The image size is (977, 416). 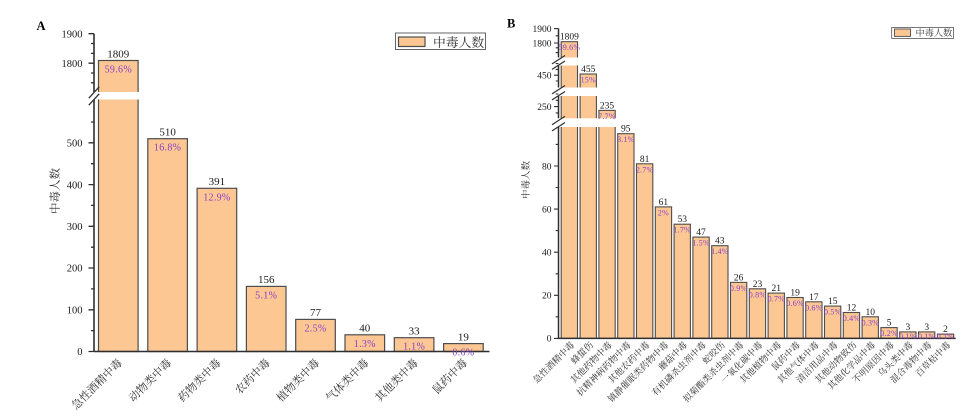 What do you see at coordinates (75, 269) in the screenshot?
I see `svg-text: 200` at bounding box center [75, 269].